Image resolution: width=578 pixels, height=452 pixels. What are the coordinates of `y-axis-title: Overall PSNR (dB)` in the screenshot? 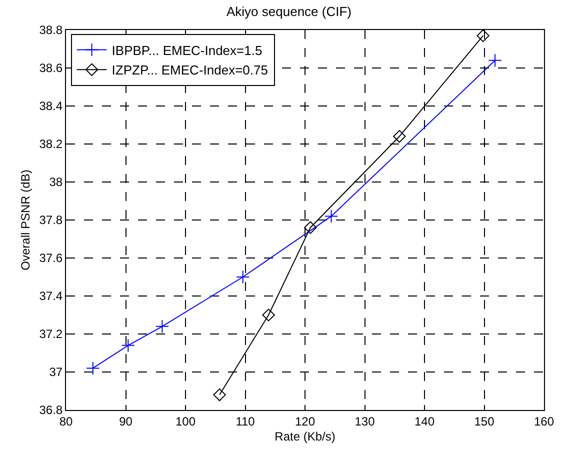 It's located at (25, 220).